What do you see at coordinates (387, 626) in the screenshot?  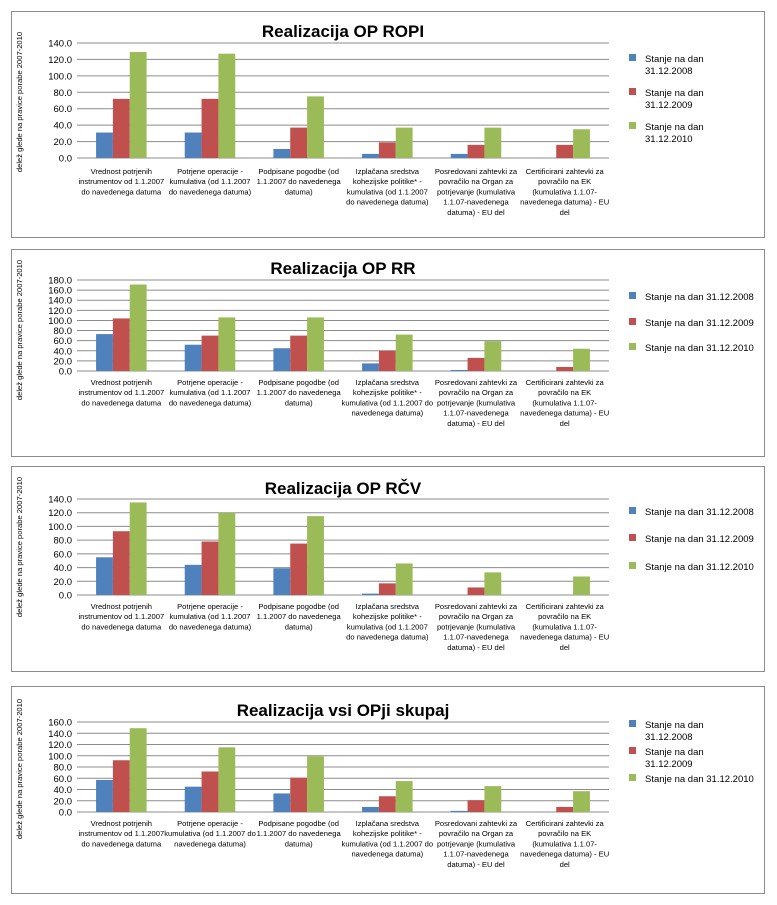 I see `category-label-line: kumulativa (od 1.1.2007` at bounding box center [387, 626].